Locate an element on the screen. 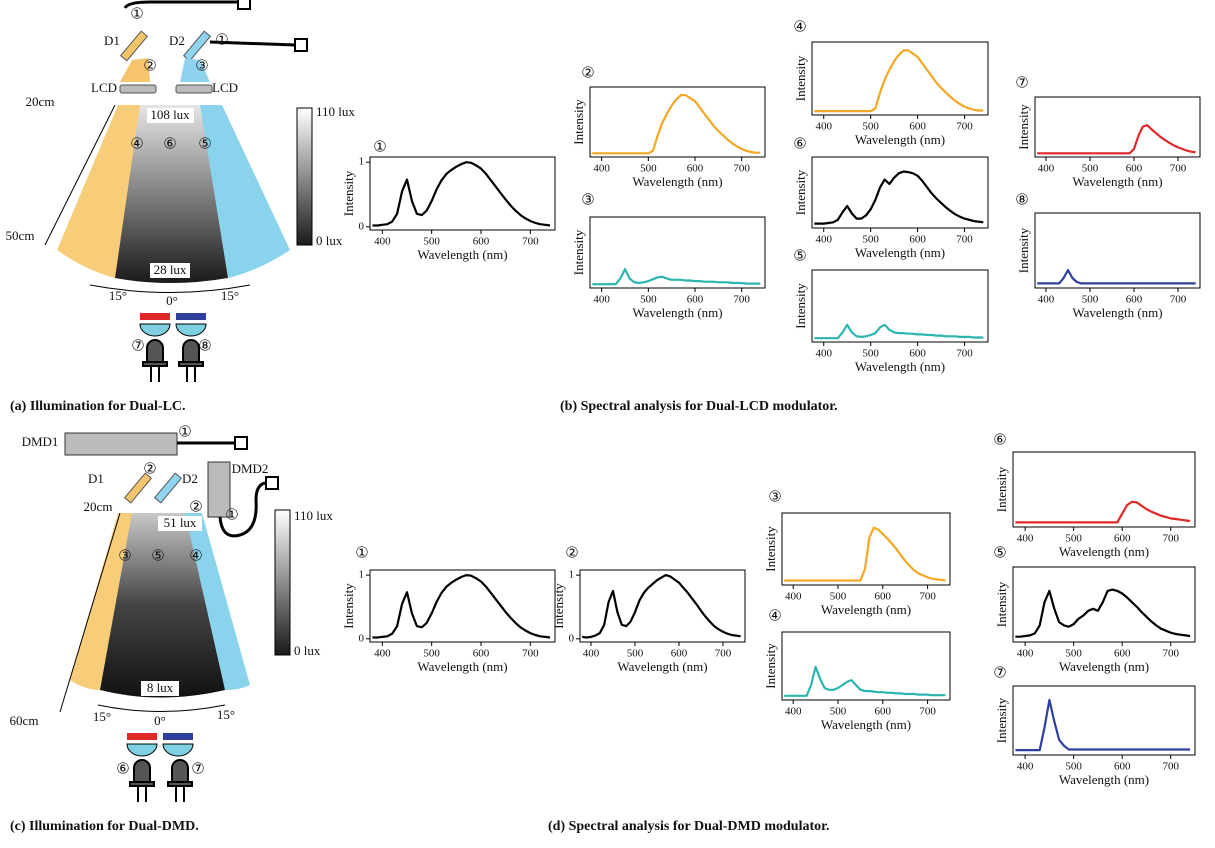 This screenshot has width=1215, height=848. fan-left is located at coordinates (101, 191).